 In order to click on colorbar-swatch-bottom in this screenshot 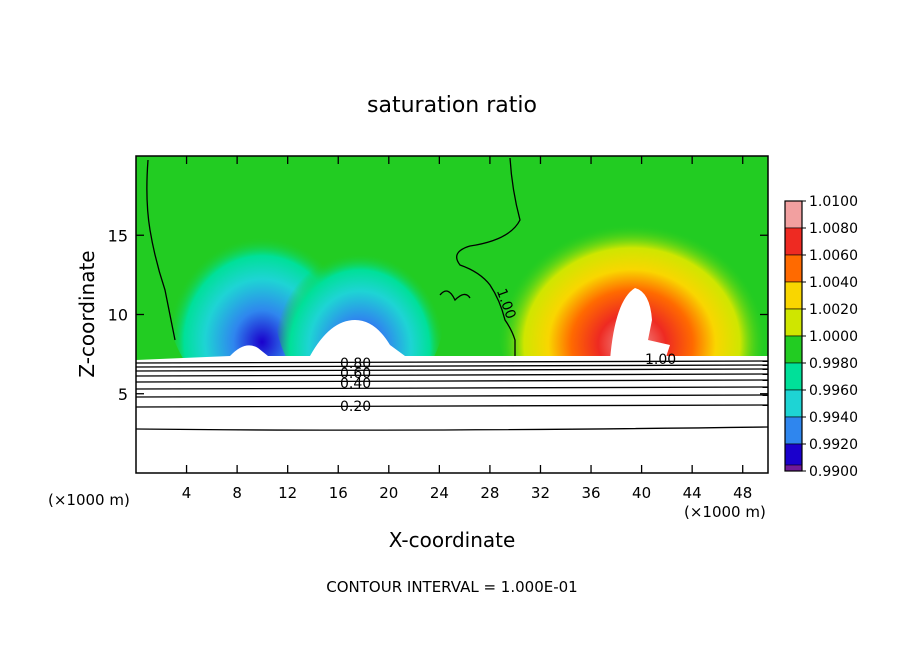, I will do `click(793, 468)`.